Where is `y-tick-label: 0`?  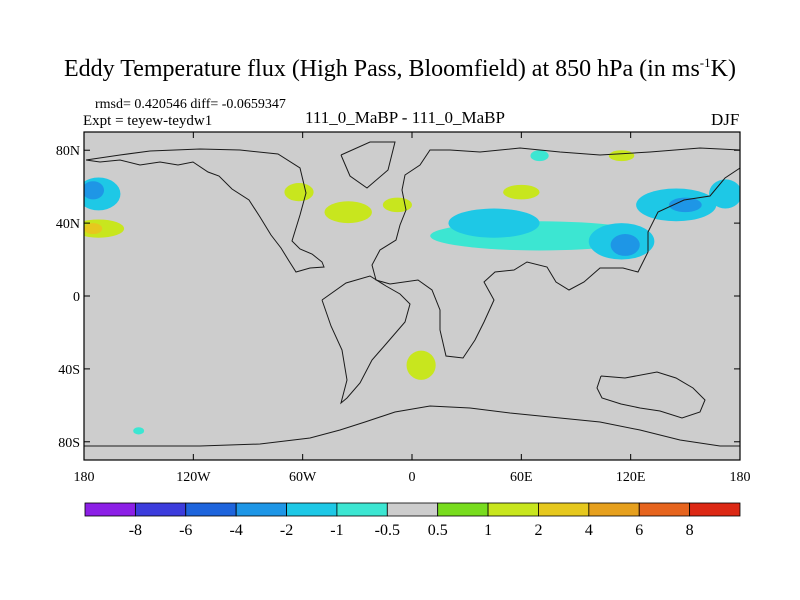
y-tick-label: 0 is located at coordinates (76, 297).